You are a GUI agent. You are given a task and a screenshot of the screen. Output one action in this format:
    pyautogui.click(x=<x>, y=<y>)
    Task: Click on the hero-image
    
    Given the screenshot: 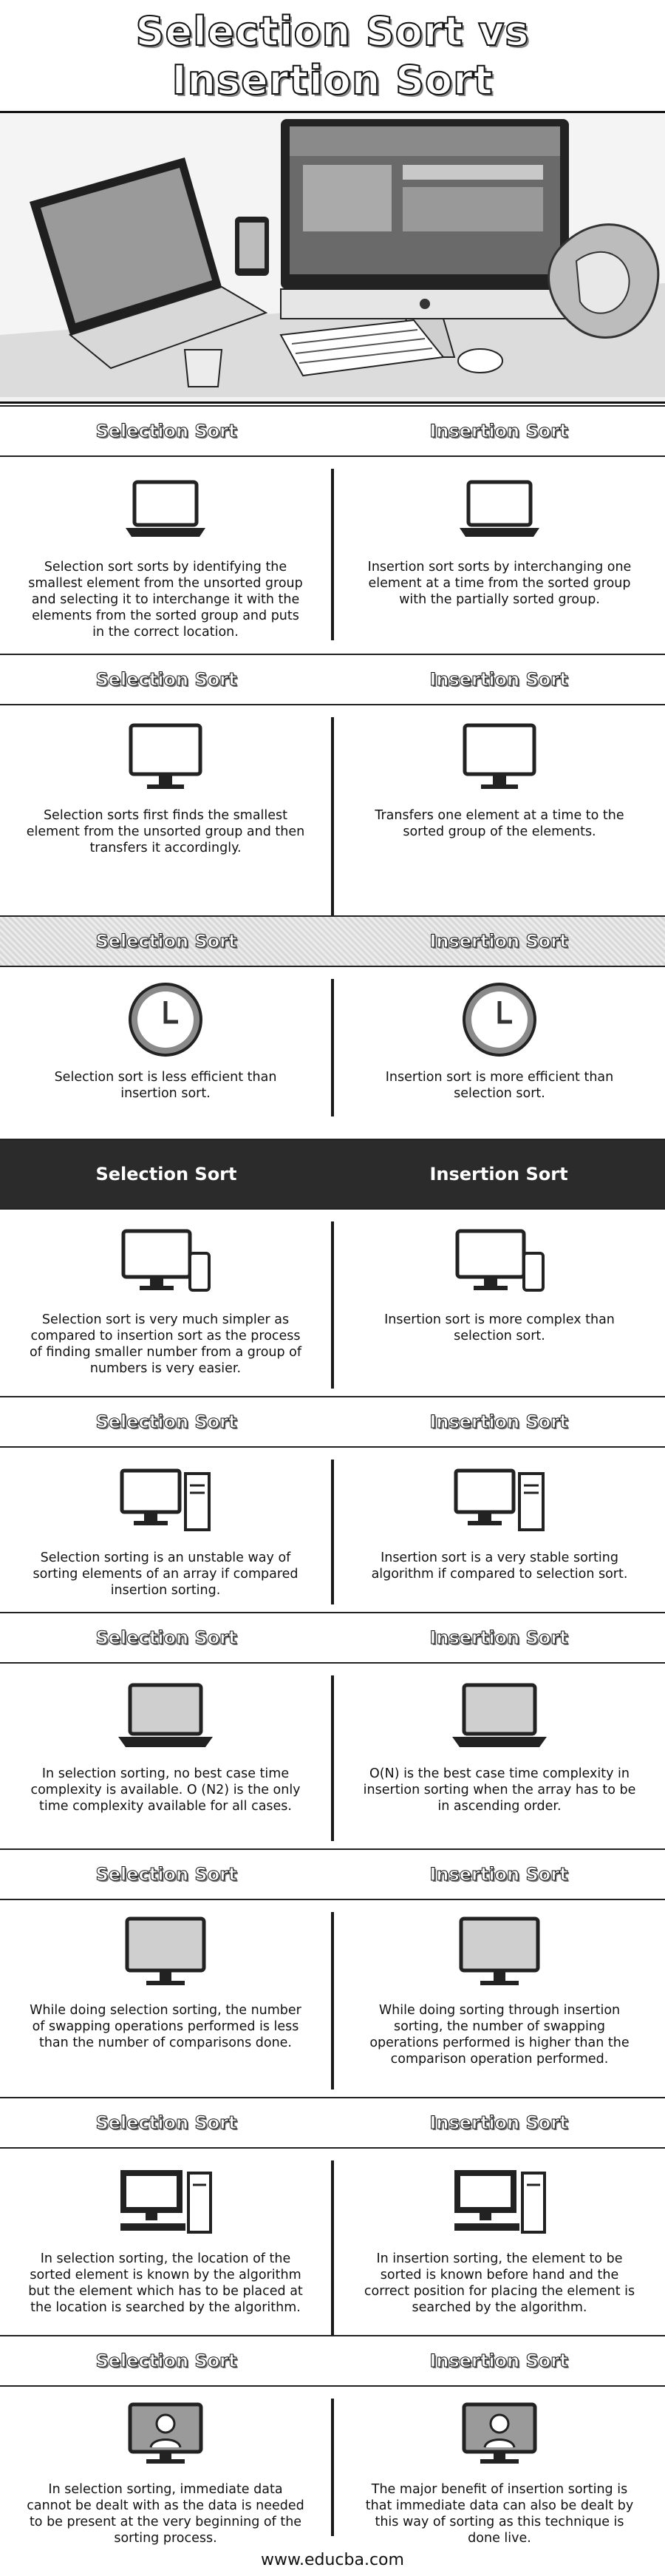 What is the action you would take?
    pyautogui.click(x=332, y=257)
    